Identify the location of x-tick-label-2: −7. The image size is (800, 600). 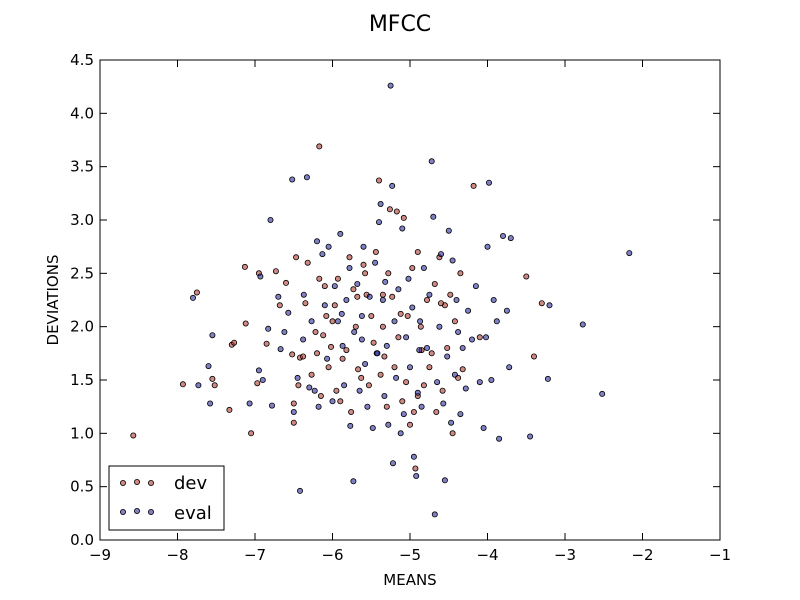
(255, 555).